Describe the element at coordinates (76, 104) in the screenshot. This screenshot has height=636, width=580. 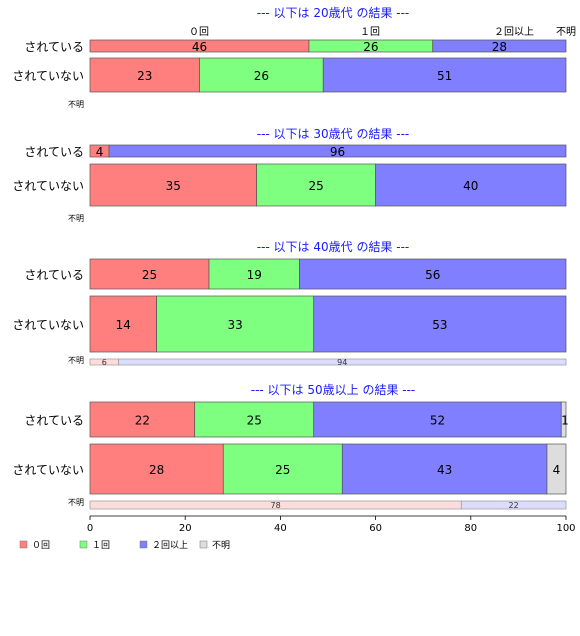
I see `row-label-0-2: 不明` at that location.